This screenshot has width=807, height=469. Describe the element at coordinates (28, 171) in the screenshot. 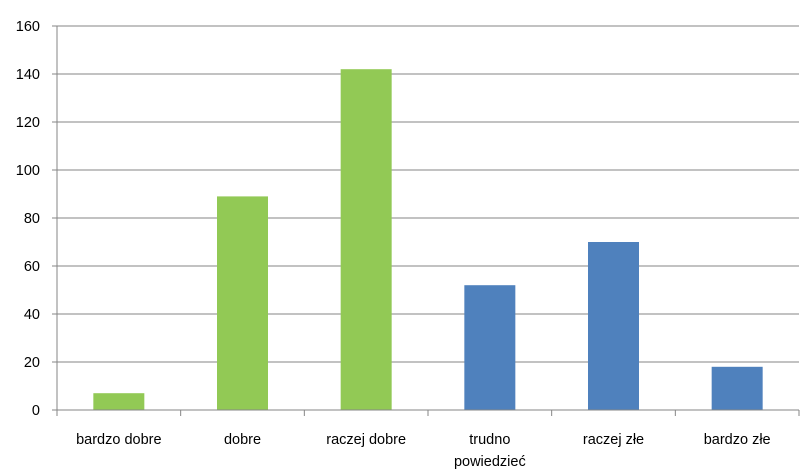

I see `y-tick-label: 100` at that location.